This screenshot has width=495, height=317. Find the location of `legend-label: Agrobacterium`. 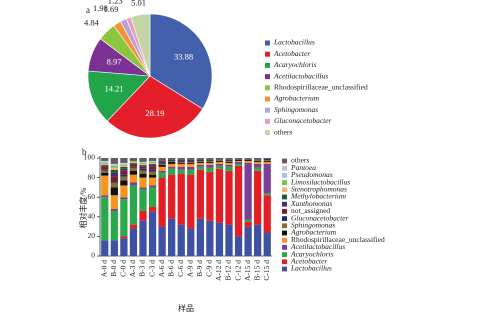

legend-label: Agrobacterium is located at coordinates (313, 232).